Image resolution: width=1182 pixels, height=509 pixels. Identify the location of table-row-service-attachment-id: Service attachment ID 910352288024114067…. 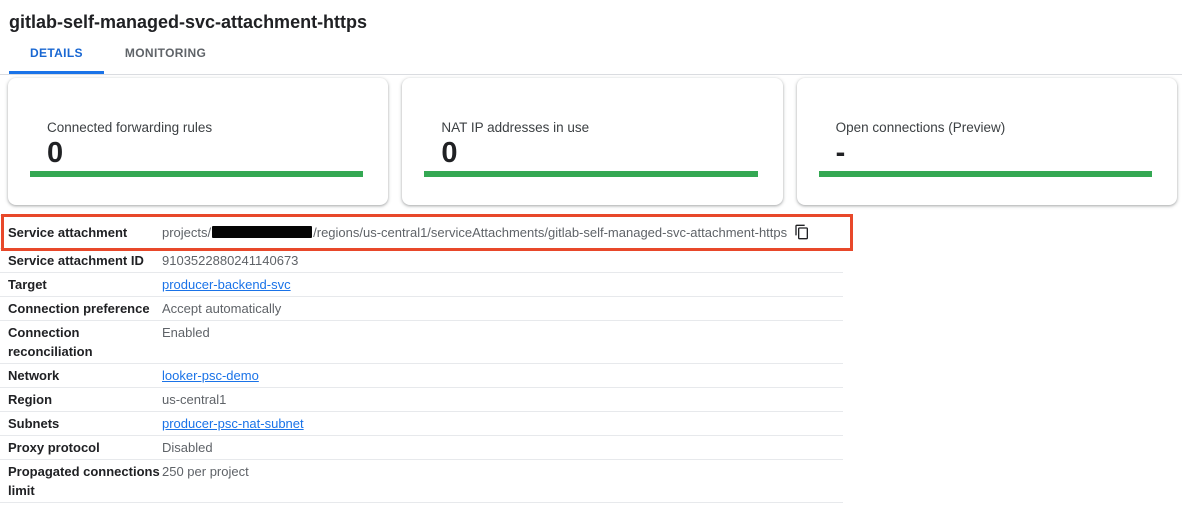
(421, 261).